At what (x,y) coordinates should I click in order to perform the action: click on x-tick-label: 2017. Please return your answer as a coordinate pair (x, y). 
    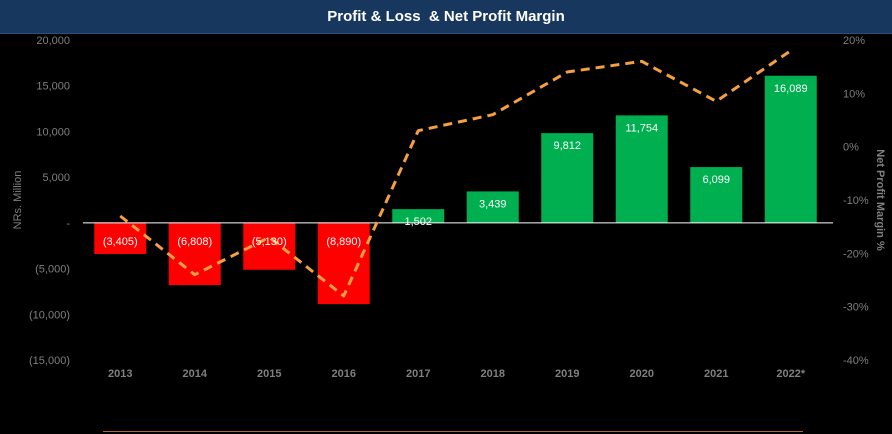
    Looking at the image, I should click on (418, 374).